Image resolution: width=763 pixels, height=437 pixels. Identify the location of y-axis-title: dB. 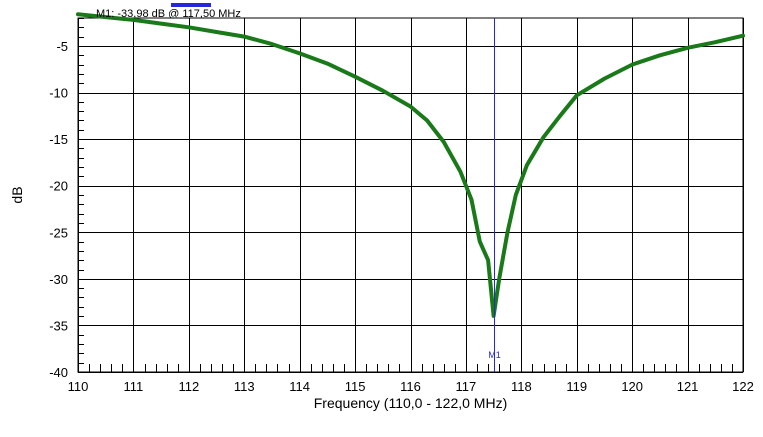
(17, 194).